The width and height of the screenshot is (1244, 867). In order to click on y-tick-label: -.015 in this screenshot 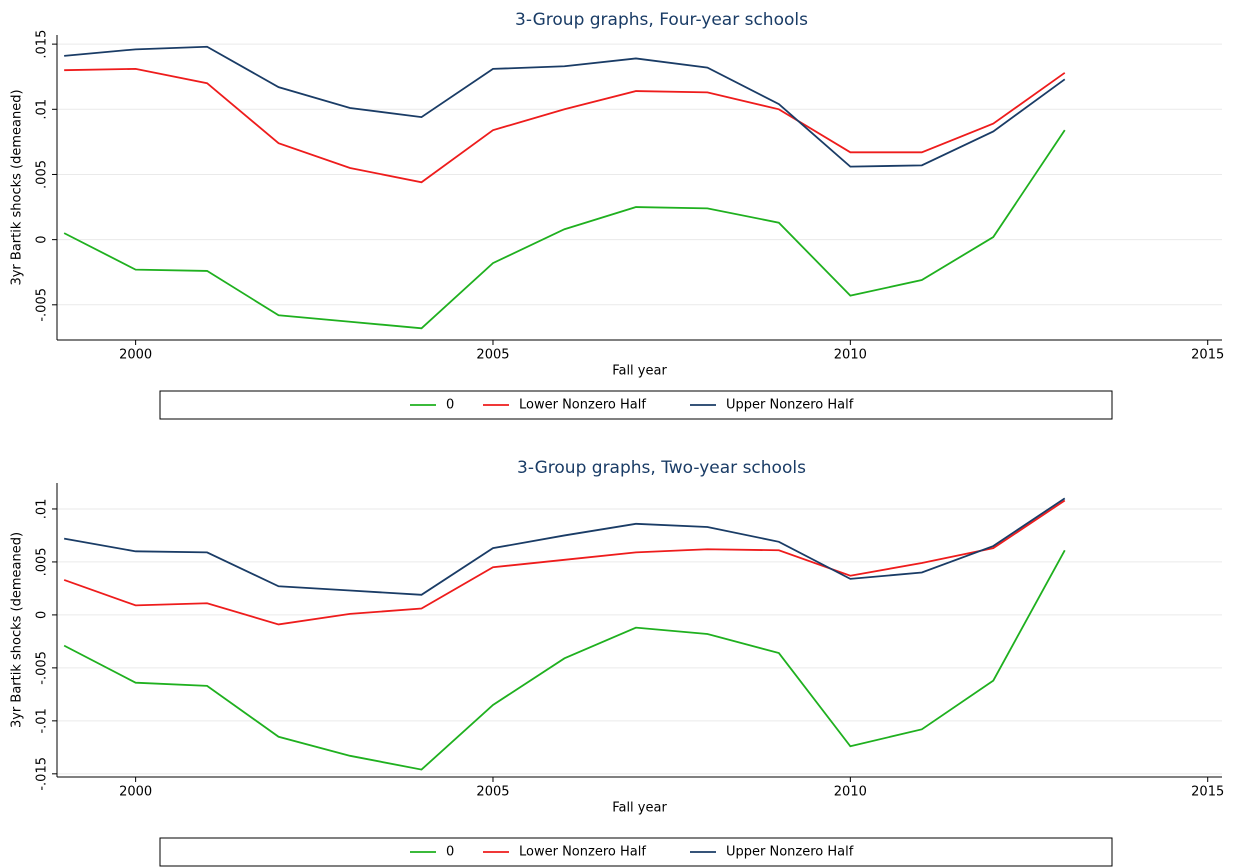, I will do `click(42, 774)`.